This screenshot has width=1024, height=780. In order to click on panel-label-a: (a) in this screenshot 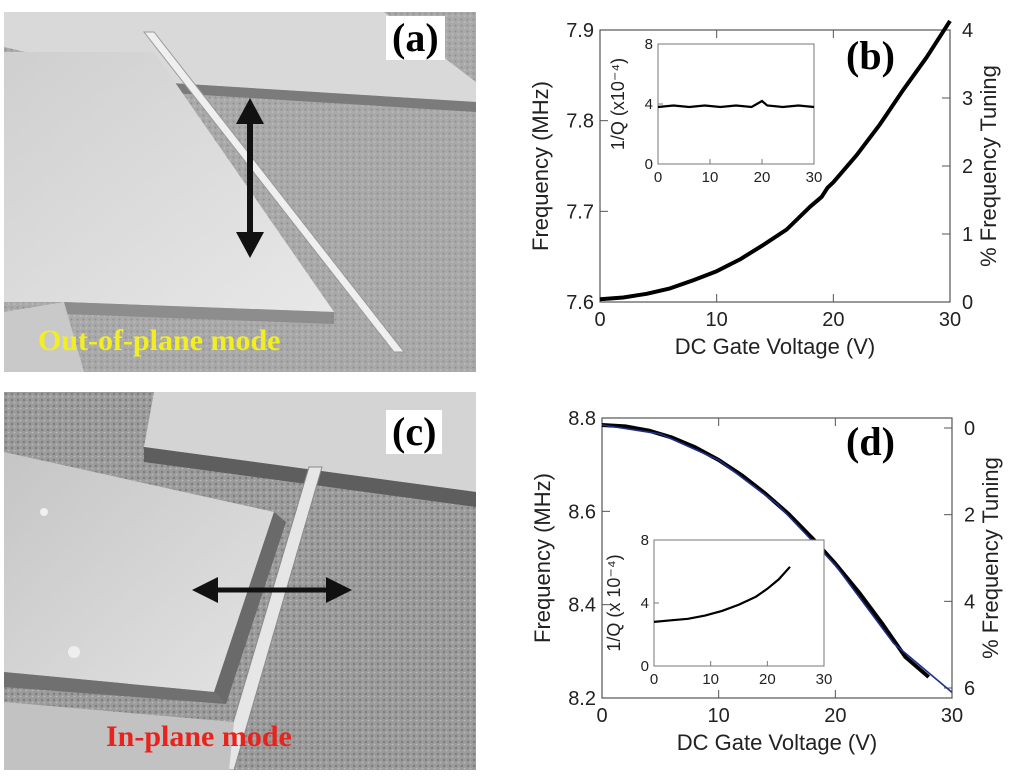, I will do `click(415, 38)`.